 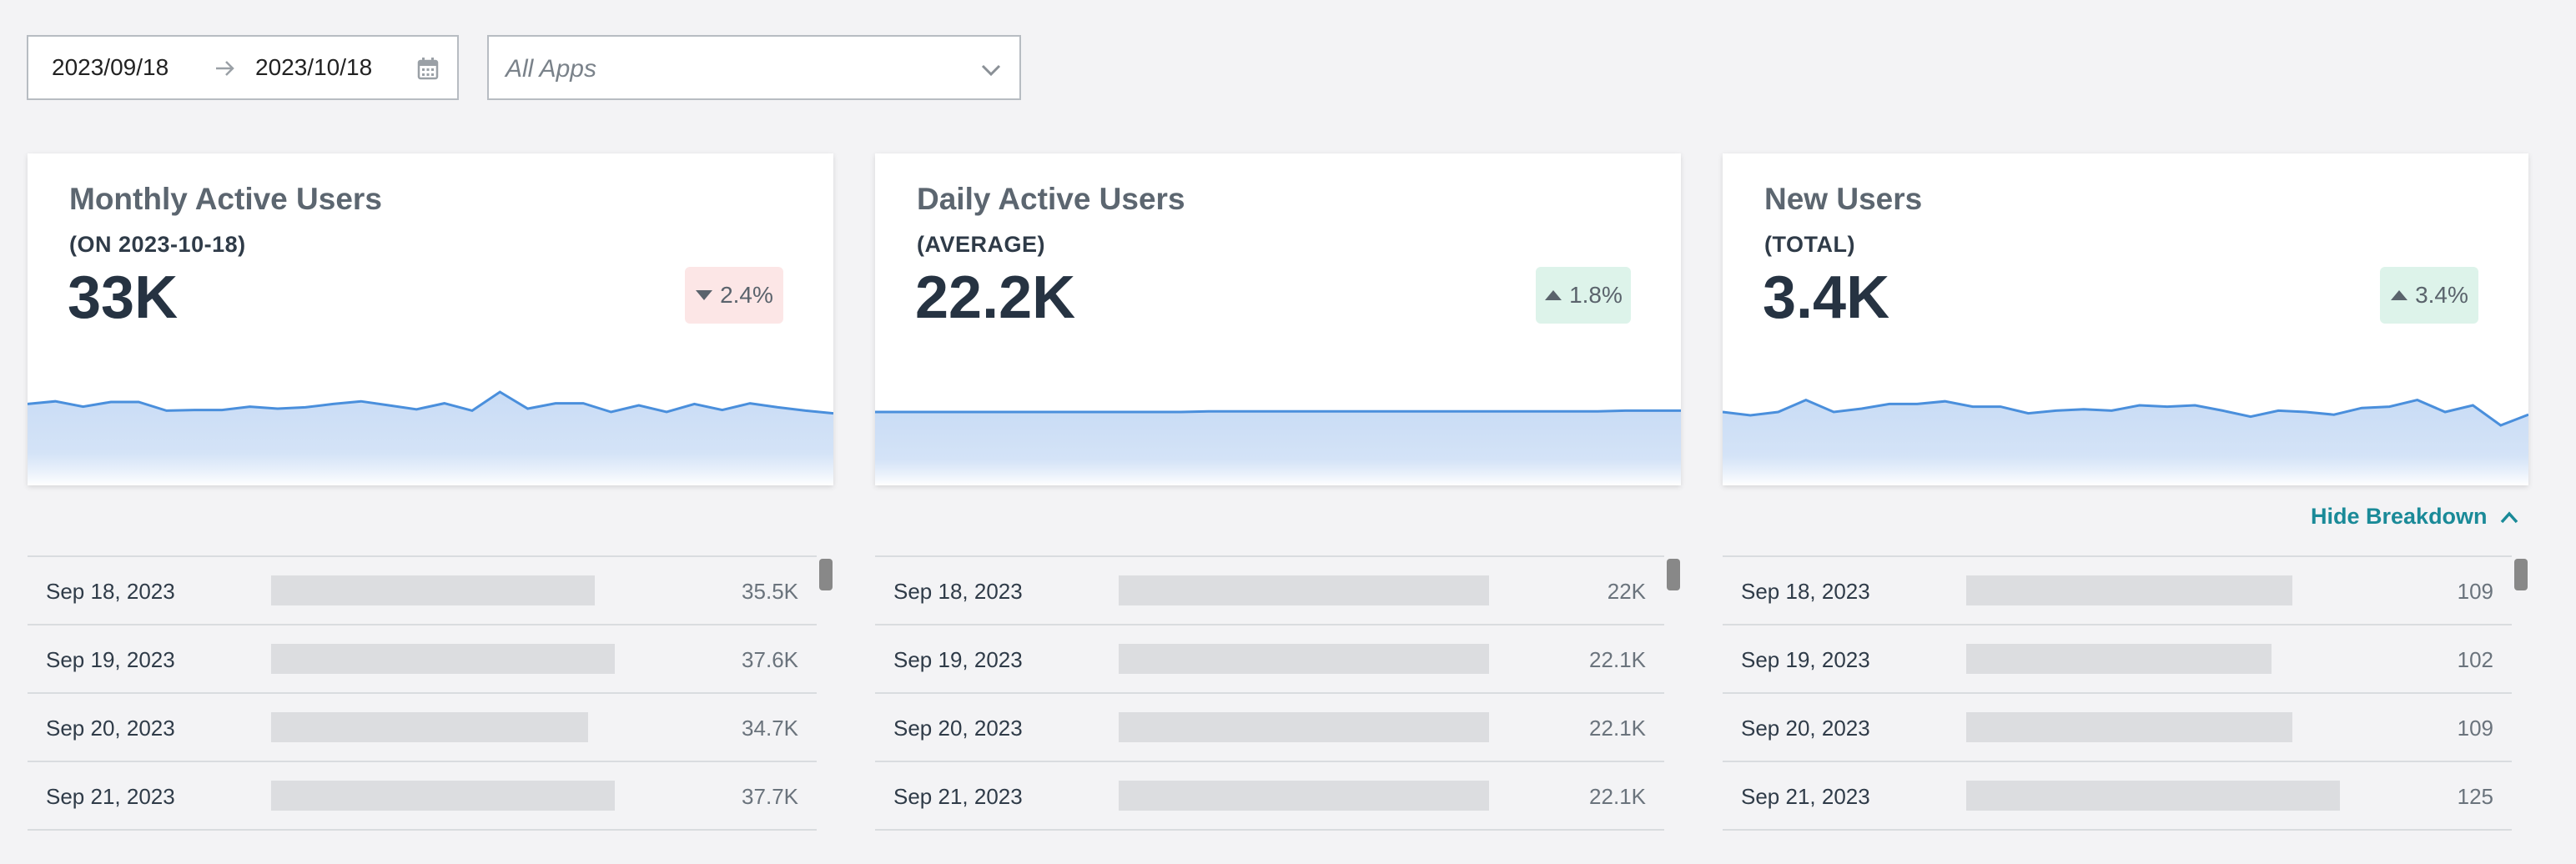 I want to click on hide-breakdown-button: Hide Breakdown, so click(x=2415, y=517).